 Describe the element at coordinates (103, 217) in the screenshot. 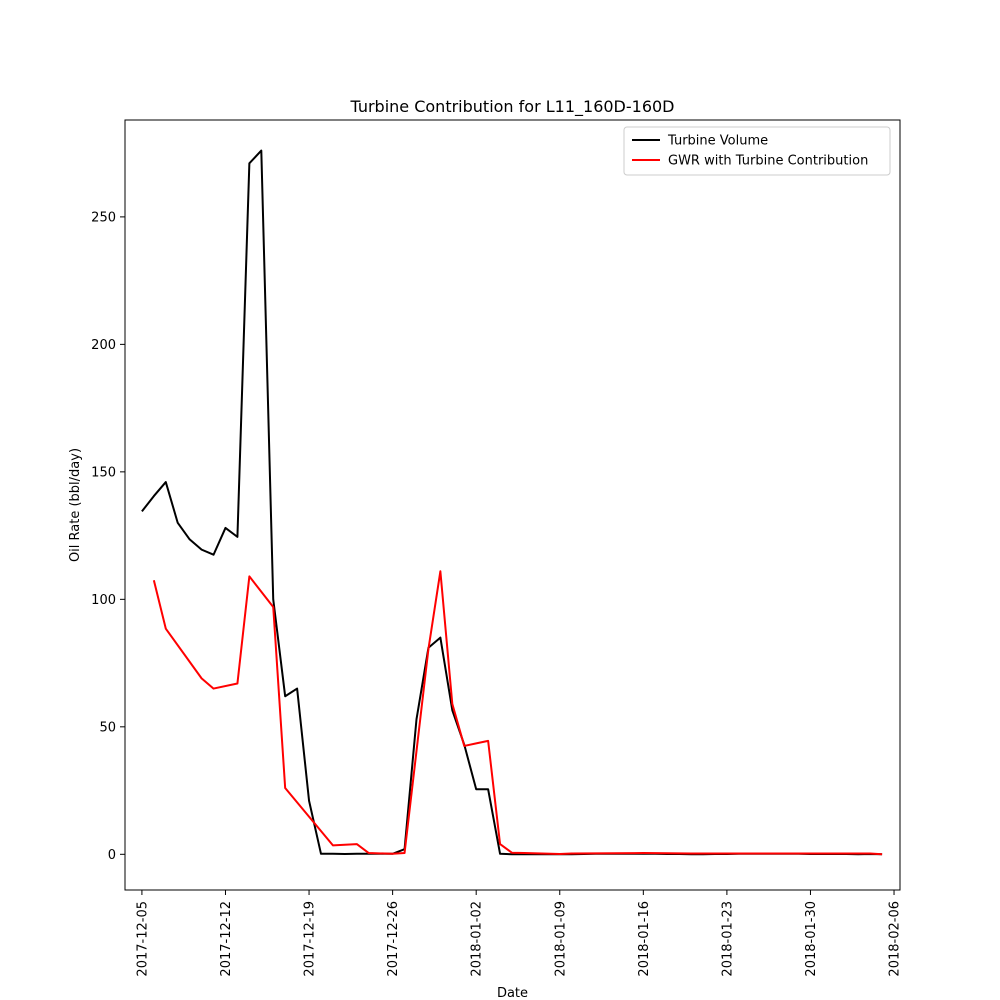

I see `y-tick-label: 250` at that location.